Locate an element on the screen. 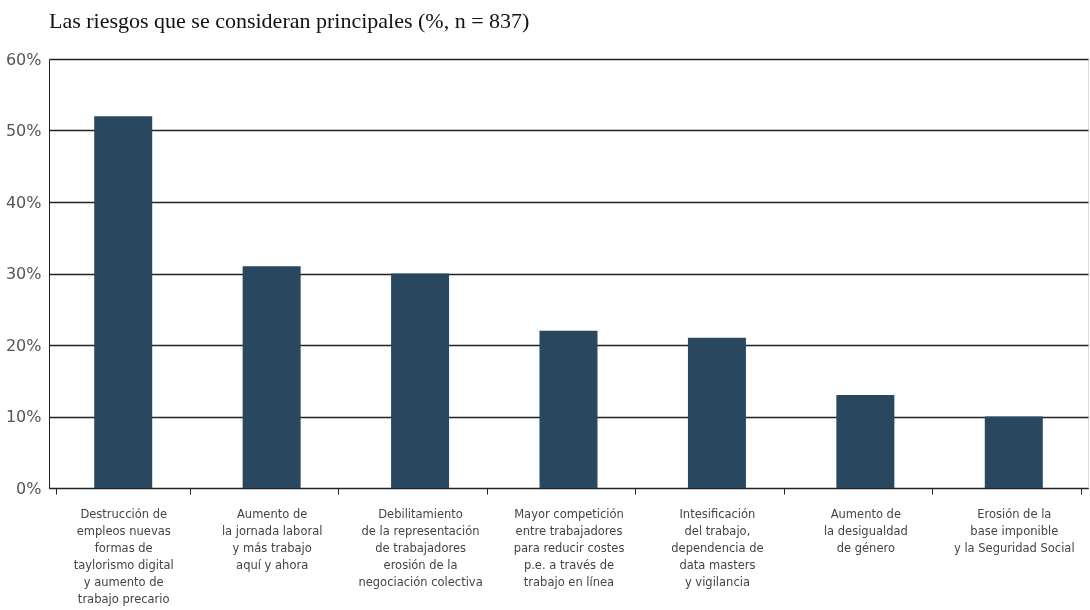 The width and height of the screenshot is (1090, 610). x-tick-label: Intesificación del trabajo, dependencia de data masters y vigilancia is located at coordinates (717, 547).